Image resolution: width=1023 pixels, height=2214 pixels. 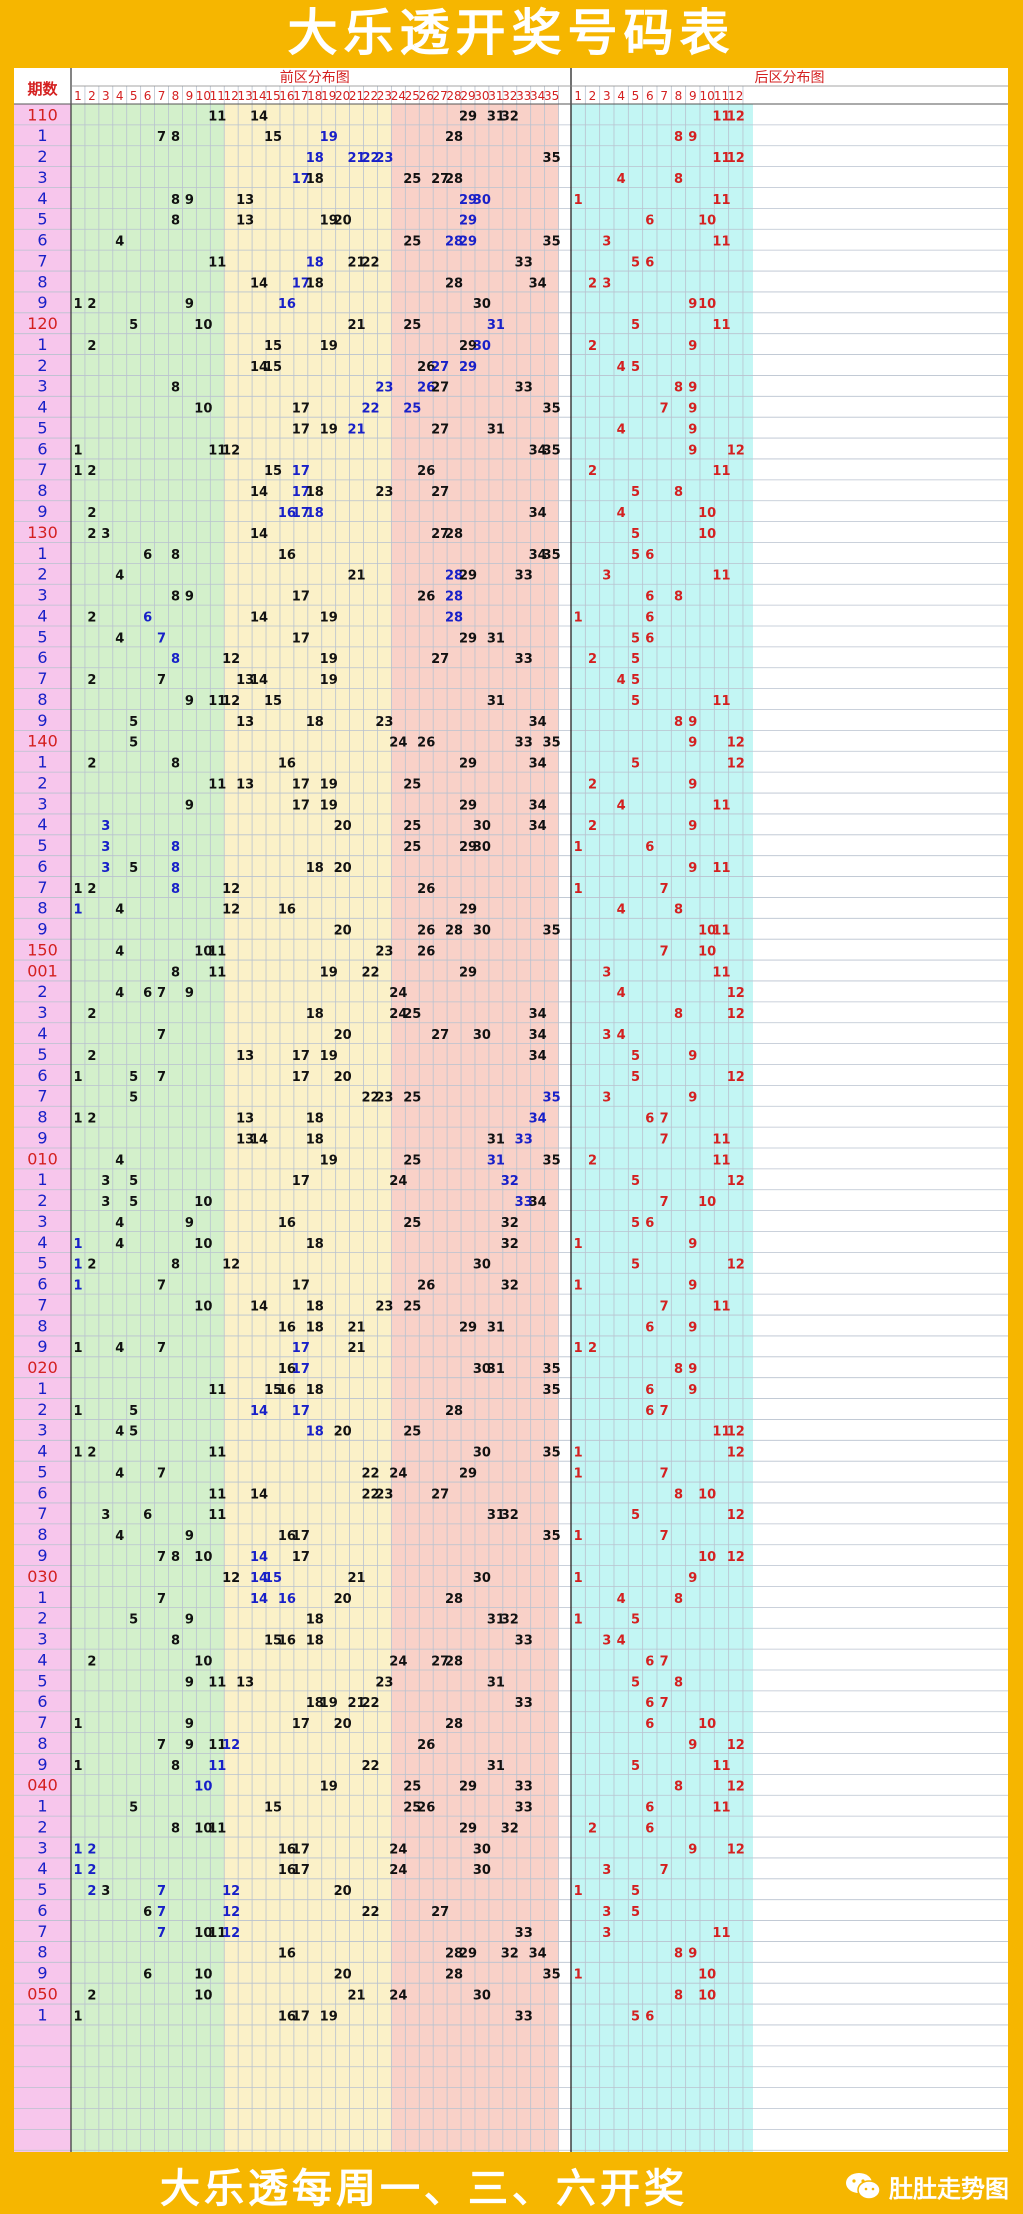 I want to click on front-number: 13, so click(x=245, y=1056).